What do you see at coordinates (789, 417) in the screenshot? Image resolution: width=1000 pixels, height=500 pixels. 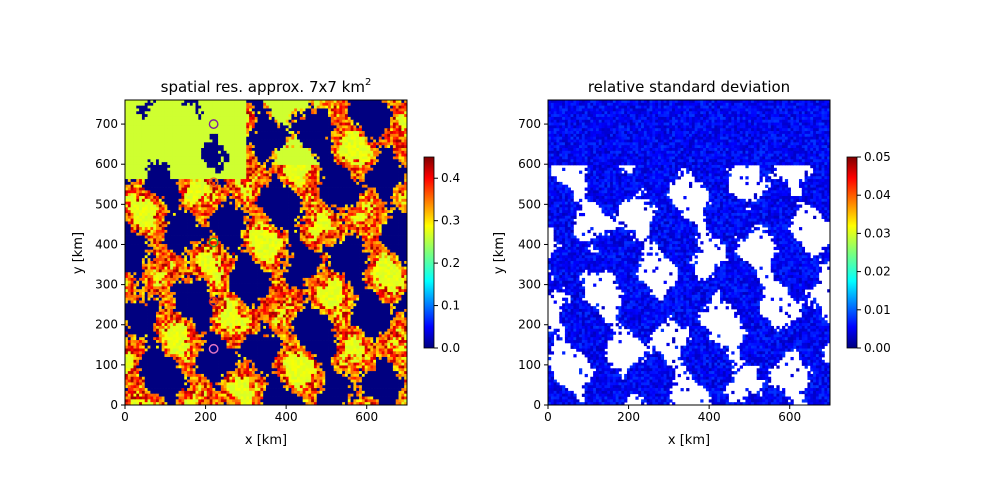 I see `right-x-tick-label: 600` at bounding box center [789, 417].